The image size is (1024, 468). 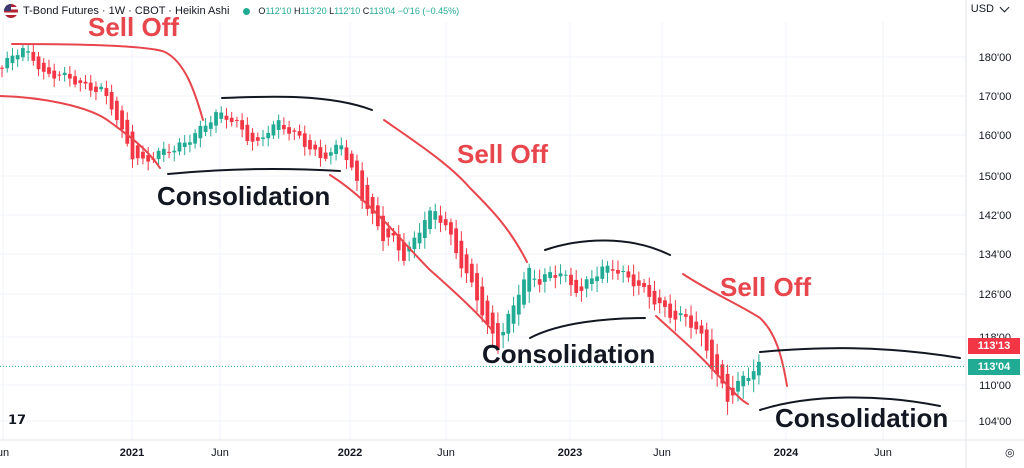 What do you see at coordinates (994, 346) in the screenshot?
I see `high-price-label: 113'13` at bounding box center [994, 346].